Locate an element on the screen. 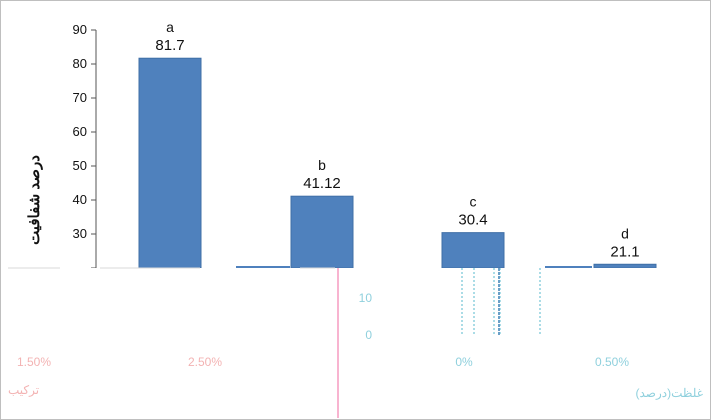  faded-x-tick-label: 2.50% is located at coordinates (205, 362).